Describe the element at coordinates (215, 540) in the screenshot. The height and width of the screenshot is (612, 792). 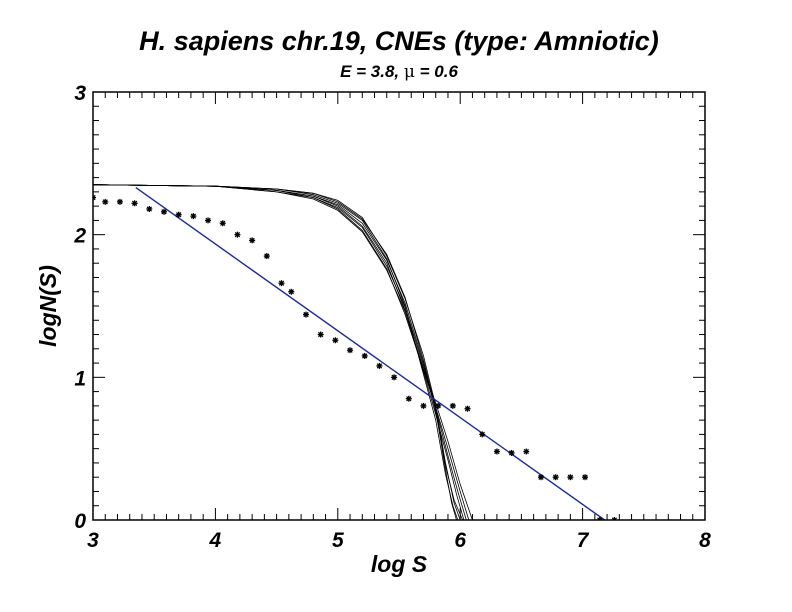
I see `x-tick-label: 4` at that location.